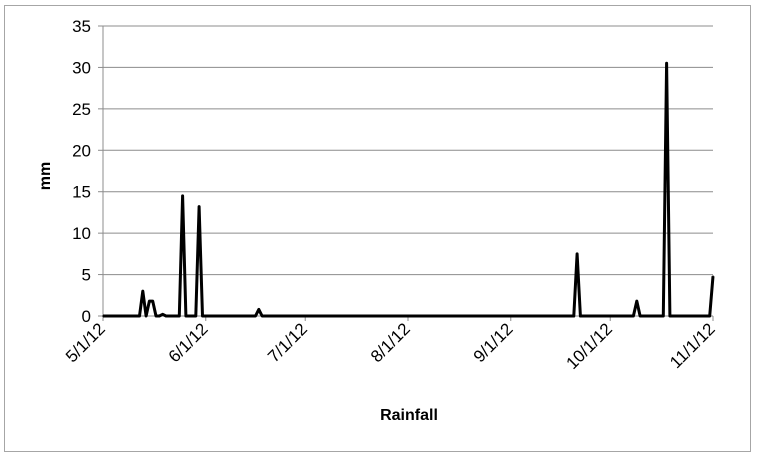  Describe the element at coordinates (81, 26) in the screenshot. I see `y-tick-label: 35` at that location.